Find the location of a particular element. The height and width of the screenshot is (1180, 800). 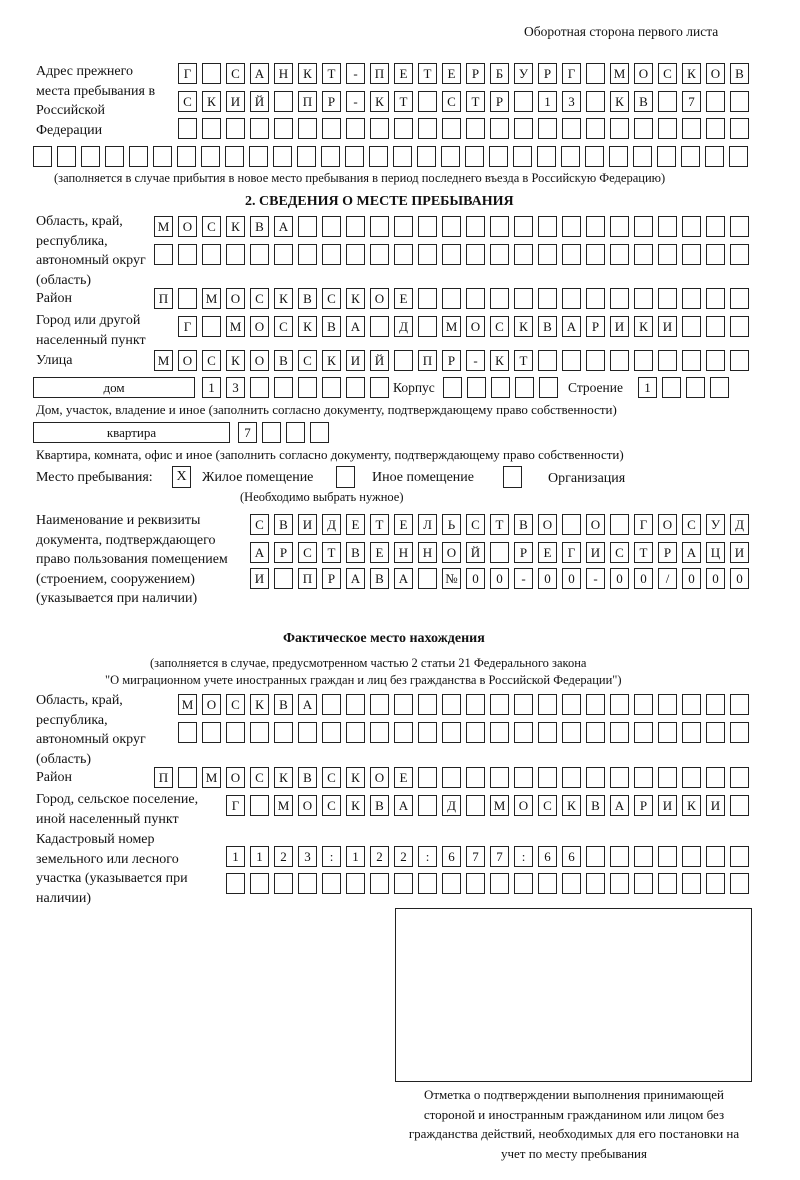

char-cell: Ь is located at coordinates (451, 524).